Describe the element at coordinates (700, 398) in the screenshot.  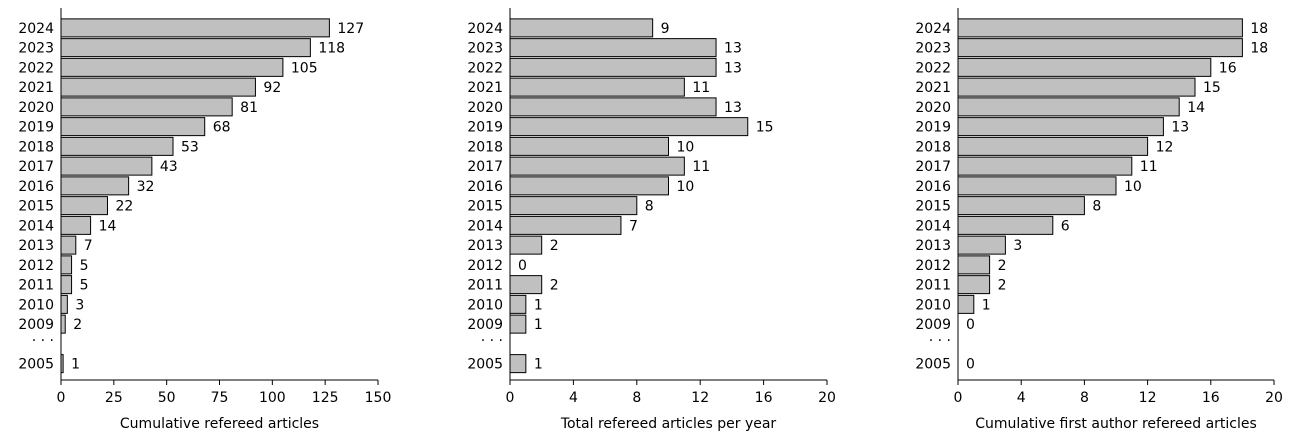
I see `x-tick-label: 12` at that location.